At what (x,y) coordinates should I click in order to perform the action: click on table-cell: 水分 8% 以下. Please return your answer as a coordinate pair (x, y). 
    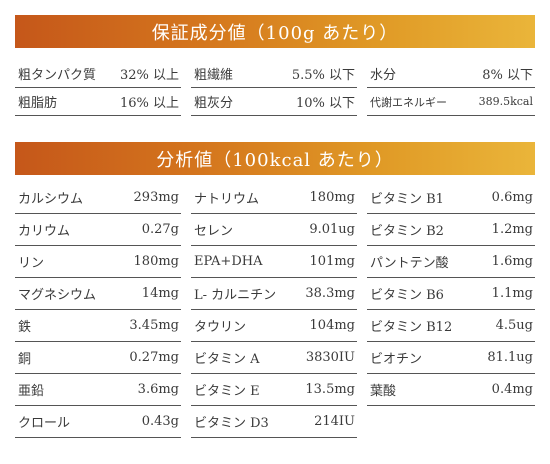
    Looking at the image, I should click on (451, 74).